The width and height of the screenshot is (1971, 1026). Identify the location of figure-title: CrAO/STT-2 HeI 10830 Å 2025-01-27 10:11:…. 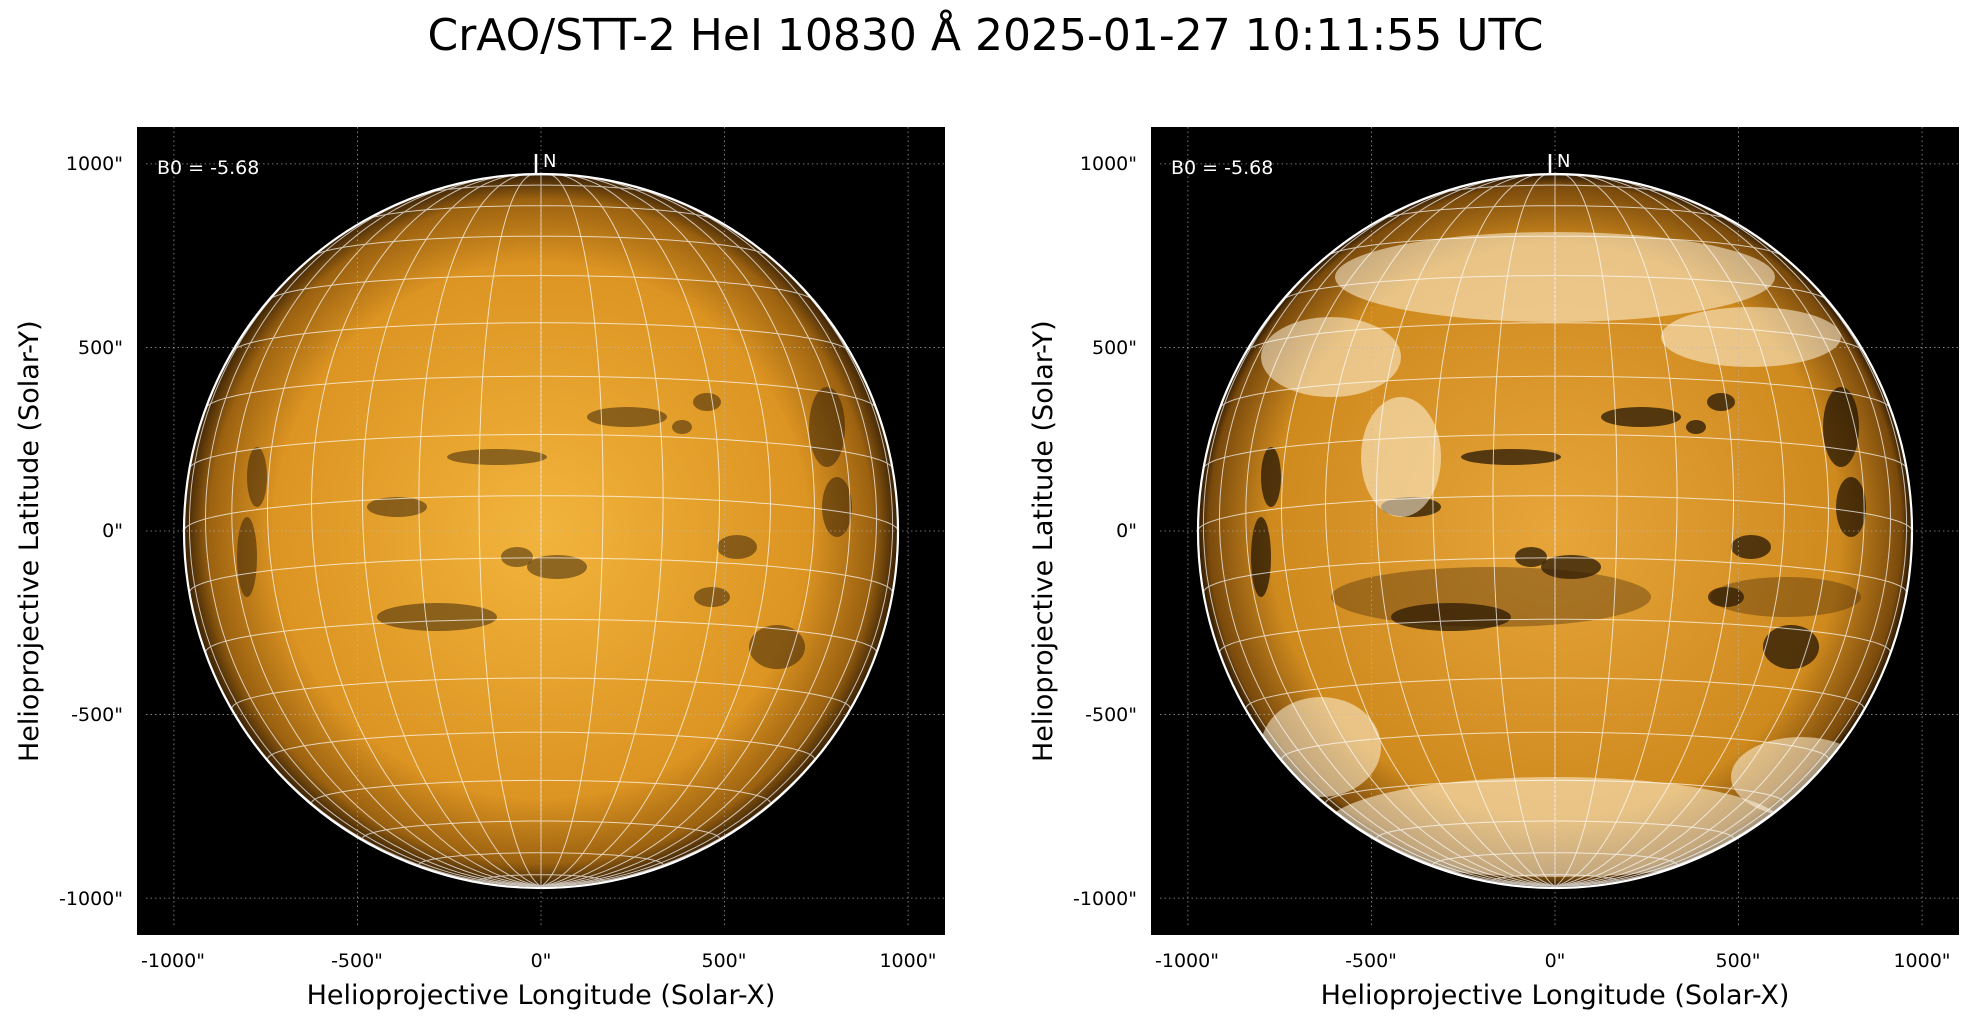
(985, 35).